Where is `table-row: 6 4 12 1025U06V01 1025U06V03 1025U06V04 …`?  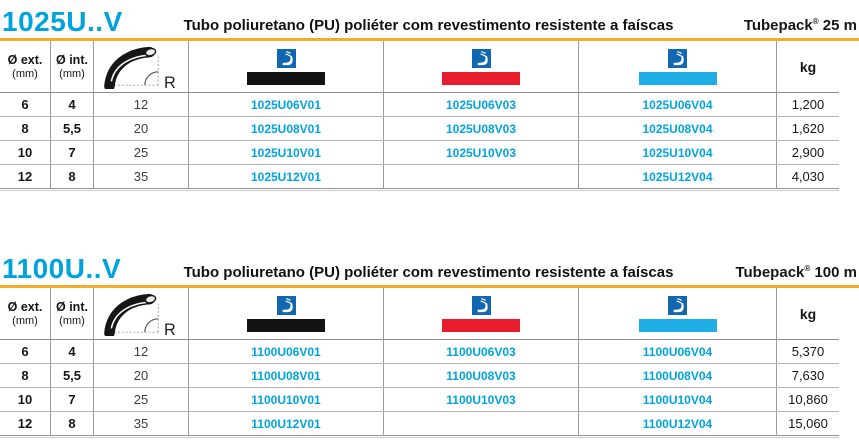
table-row: 6 4 12 1025U06V01 1025U06V03 1025U06V04 … is located at coordinates (419, 105).